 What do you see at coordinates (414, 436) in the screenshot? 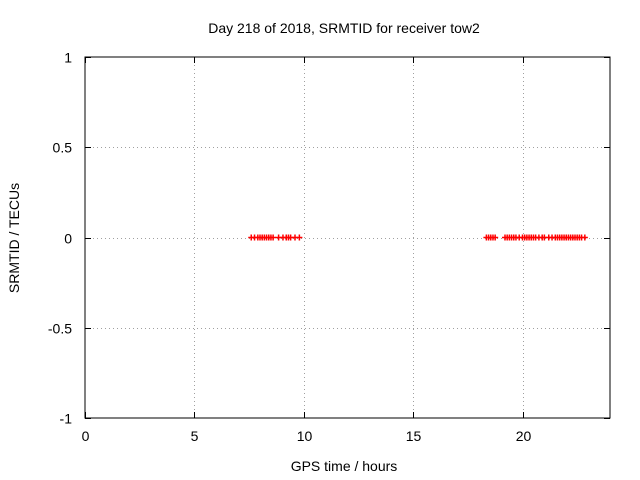
I see `x-tick-label: 15` at bounding box center [414, 436].